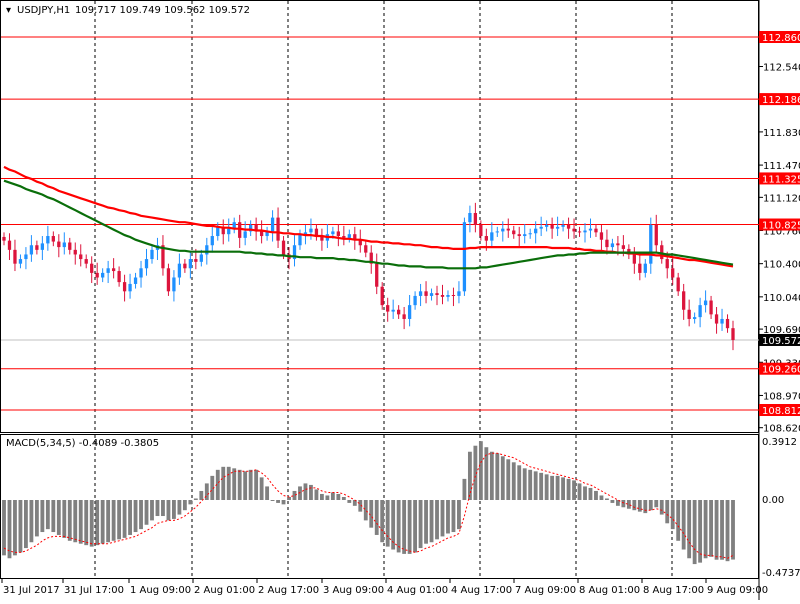  Describe the element at coordinates (609, 590) in the screenshot. I see `x-tick-label: 8 Aug 01:00` at that location.